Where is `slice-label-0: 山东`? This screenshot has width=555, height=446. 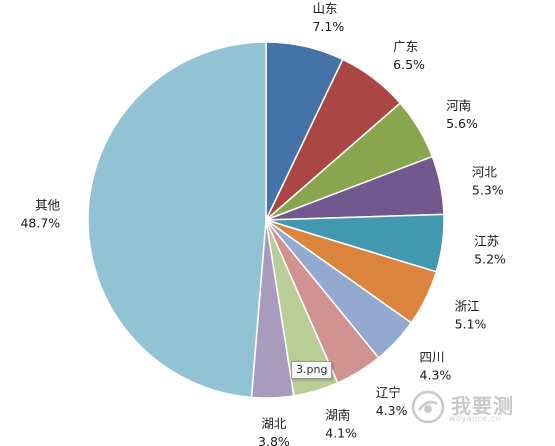
slice-label-0: 山东 is located at coordinates (324, 8).